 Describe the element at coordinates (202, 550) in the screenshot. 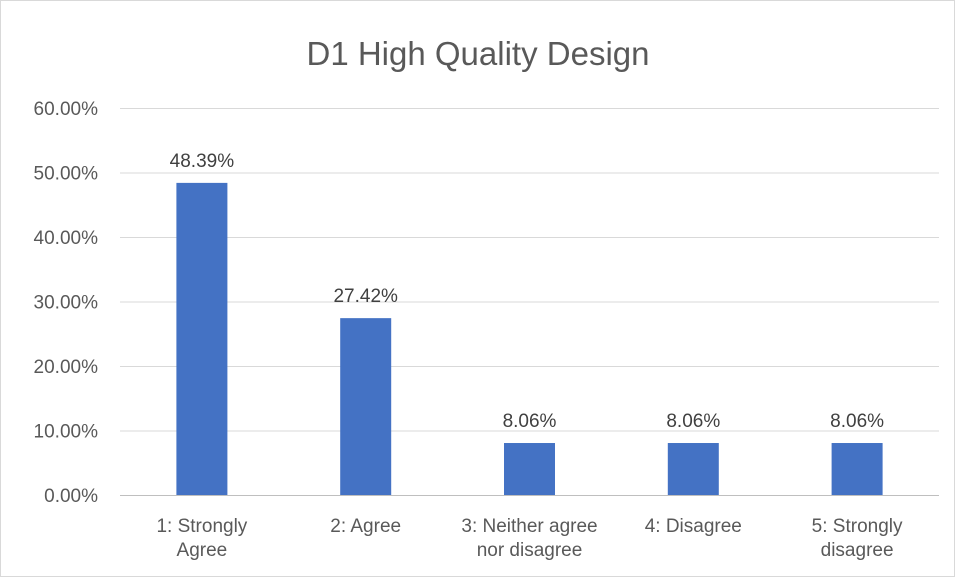

I see `category-label: Agree` at that location.